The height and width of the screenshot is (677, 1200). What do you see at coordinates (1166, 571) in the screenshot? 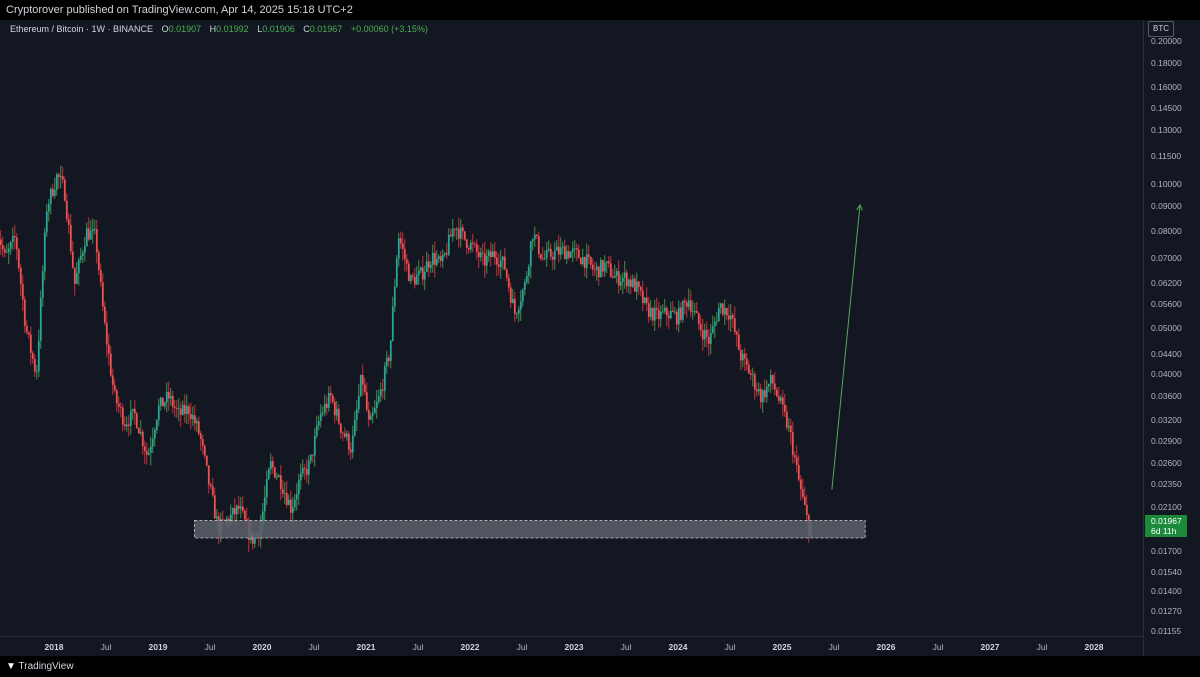
I see `price-tick-label: 0.01540` at bounding box center [1166, 571].